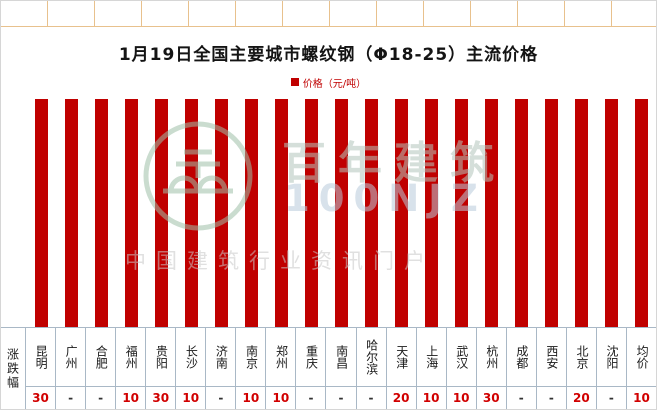 The width and height of the screenshot is (657, 410). Describe the element at coordinates (251, 357) in the screenshot. I see `city-header-cell: 南京` at that location.